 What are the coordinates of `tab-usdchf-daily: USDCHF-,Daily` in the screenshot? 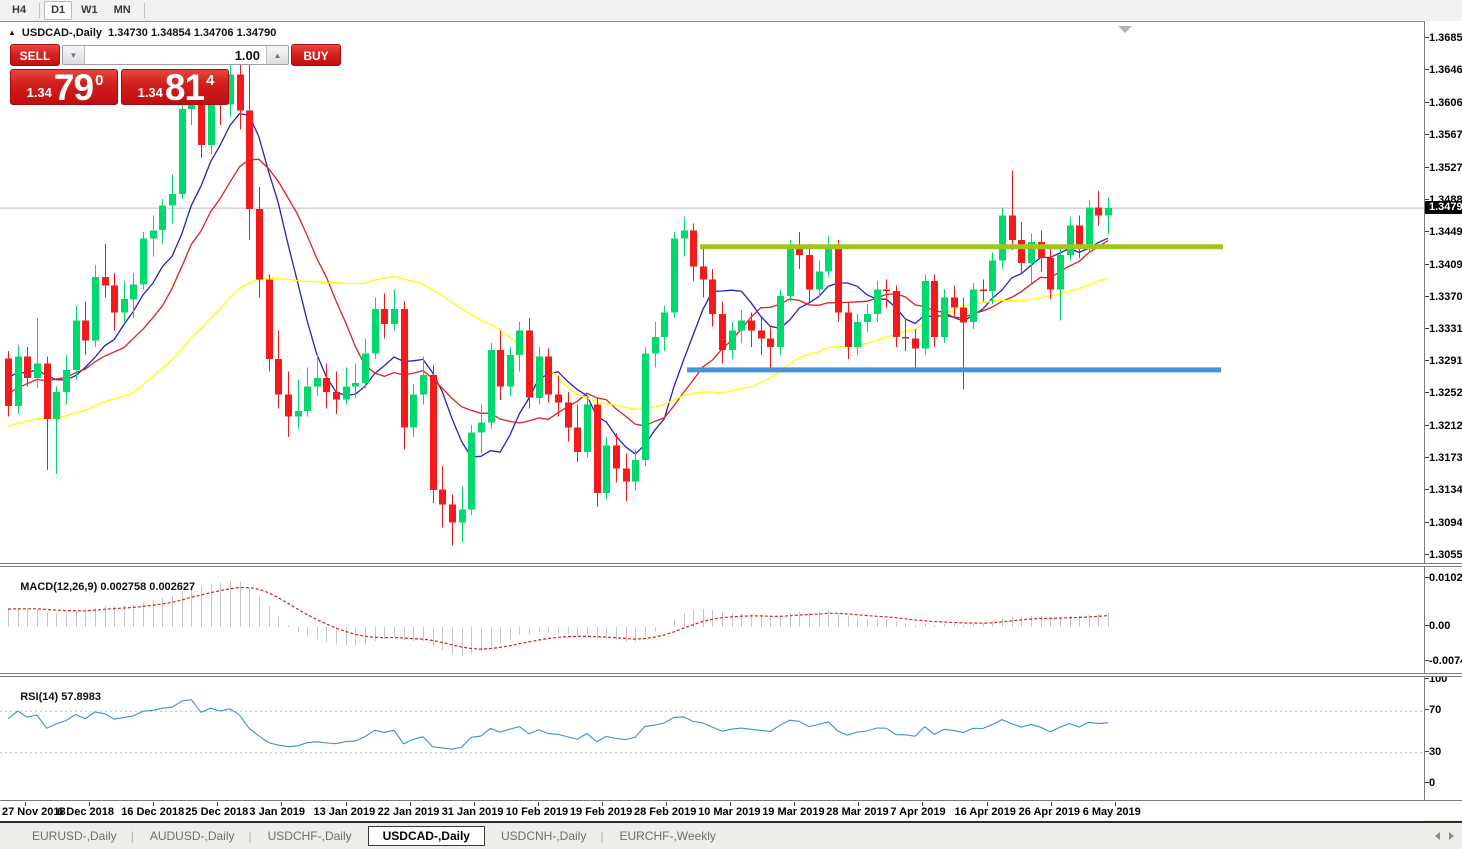 It's located at (309, 836).